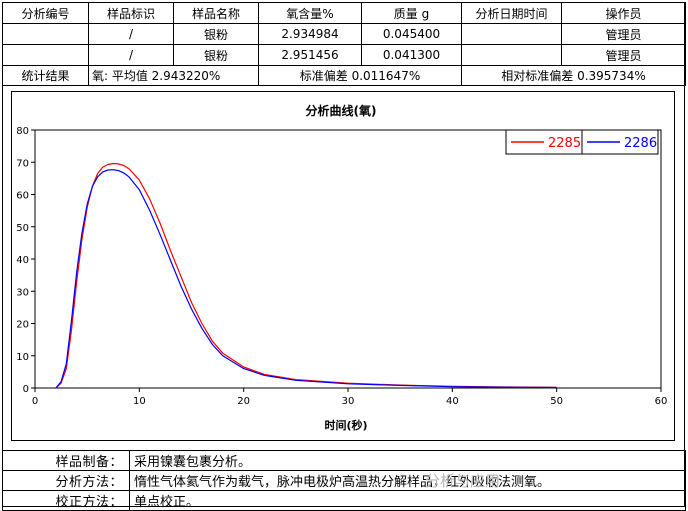 The height and width of the screenshot is (511, 688). Describe the element at coordinates (45, 75) in the screenshot. I see `stats-label: 统计结果` at that location.